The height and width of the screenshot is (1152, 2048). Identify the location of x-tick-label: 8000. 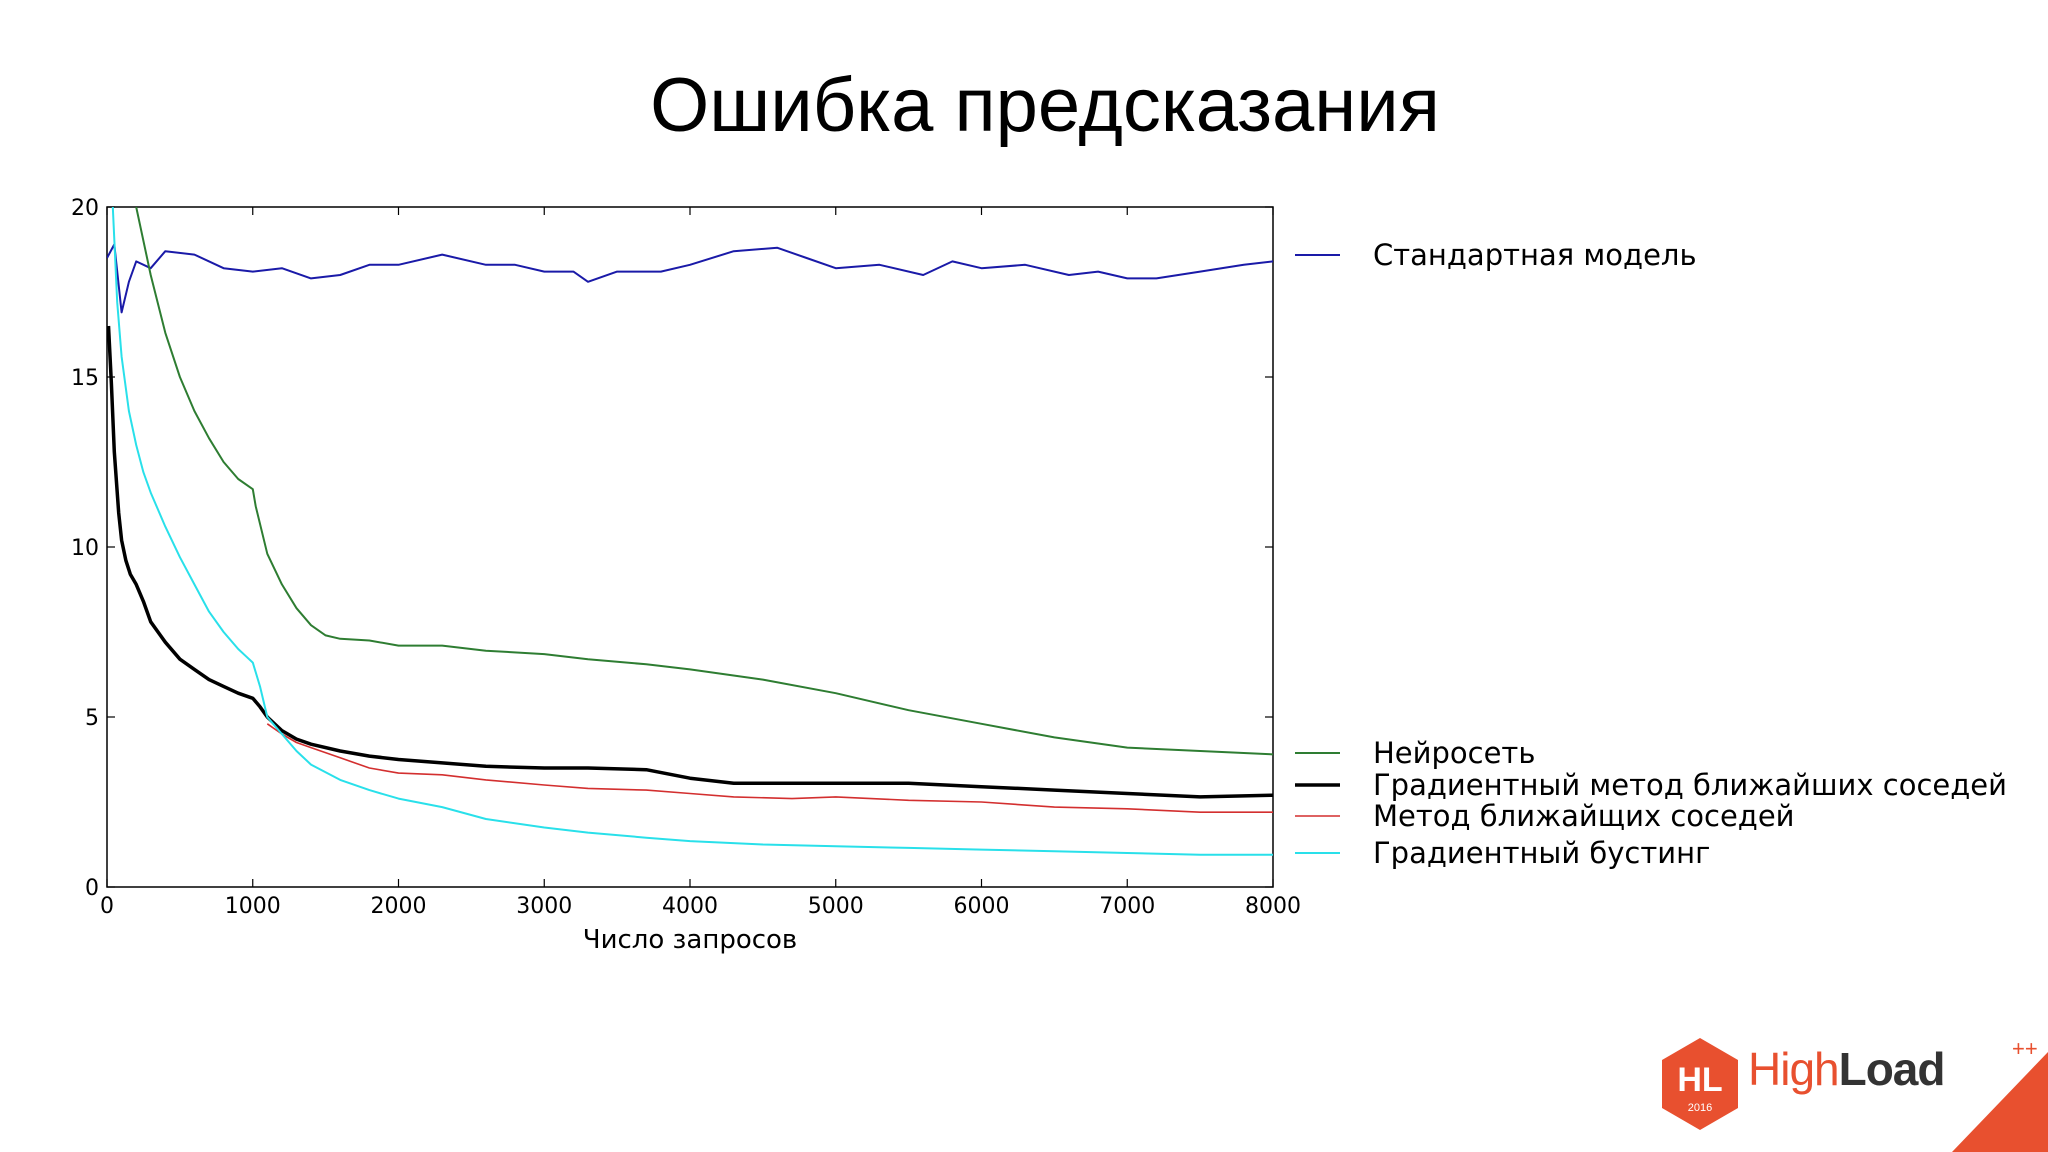
(1273, 906).